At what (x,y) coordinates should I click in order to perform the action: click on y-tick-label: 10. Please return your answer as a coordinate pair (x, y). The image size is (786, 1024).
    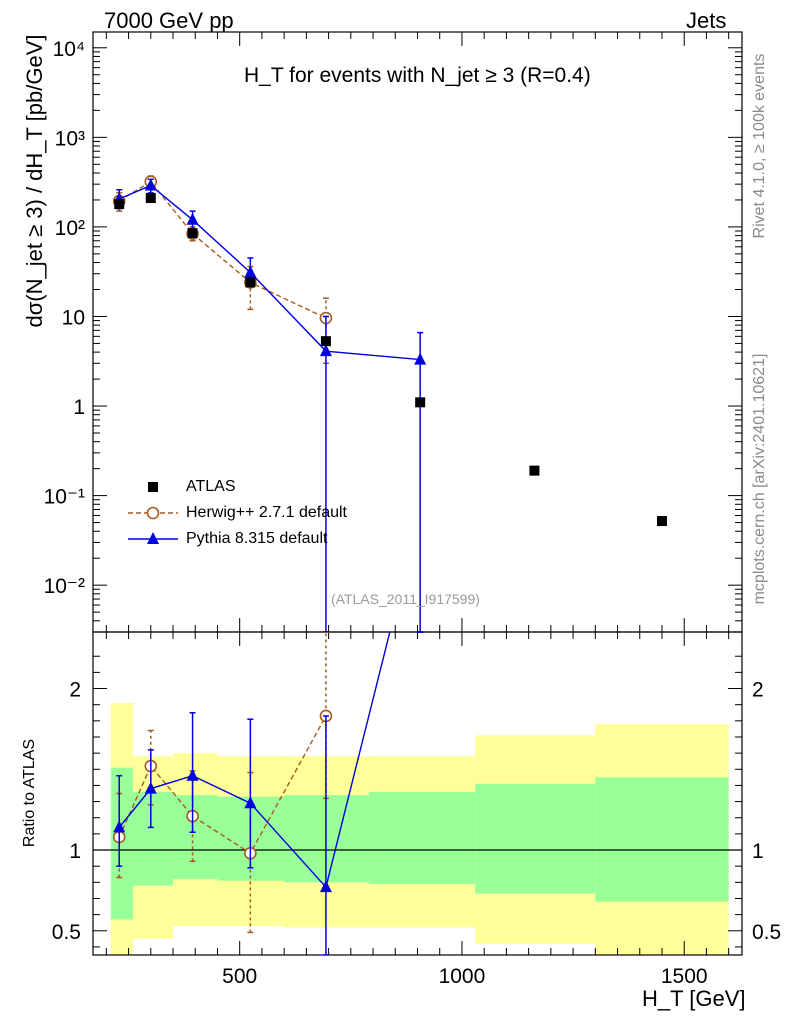
    Looking at the image, I should click on (73, 317).